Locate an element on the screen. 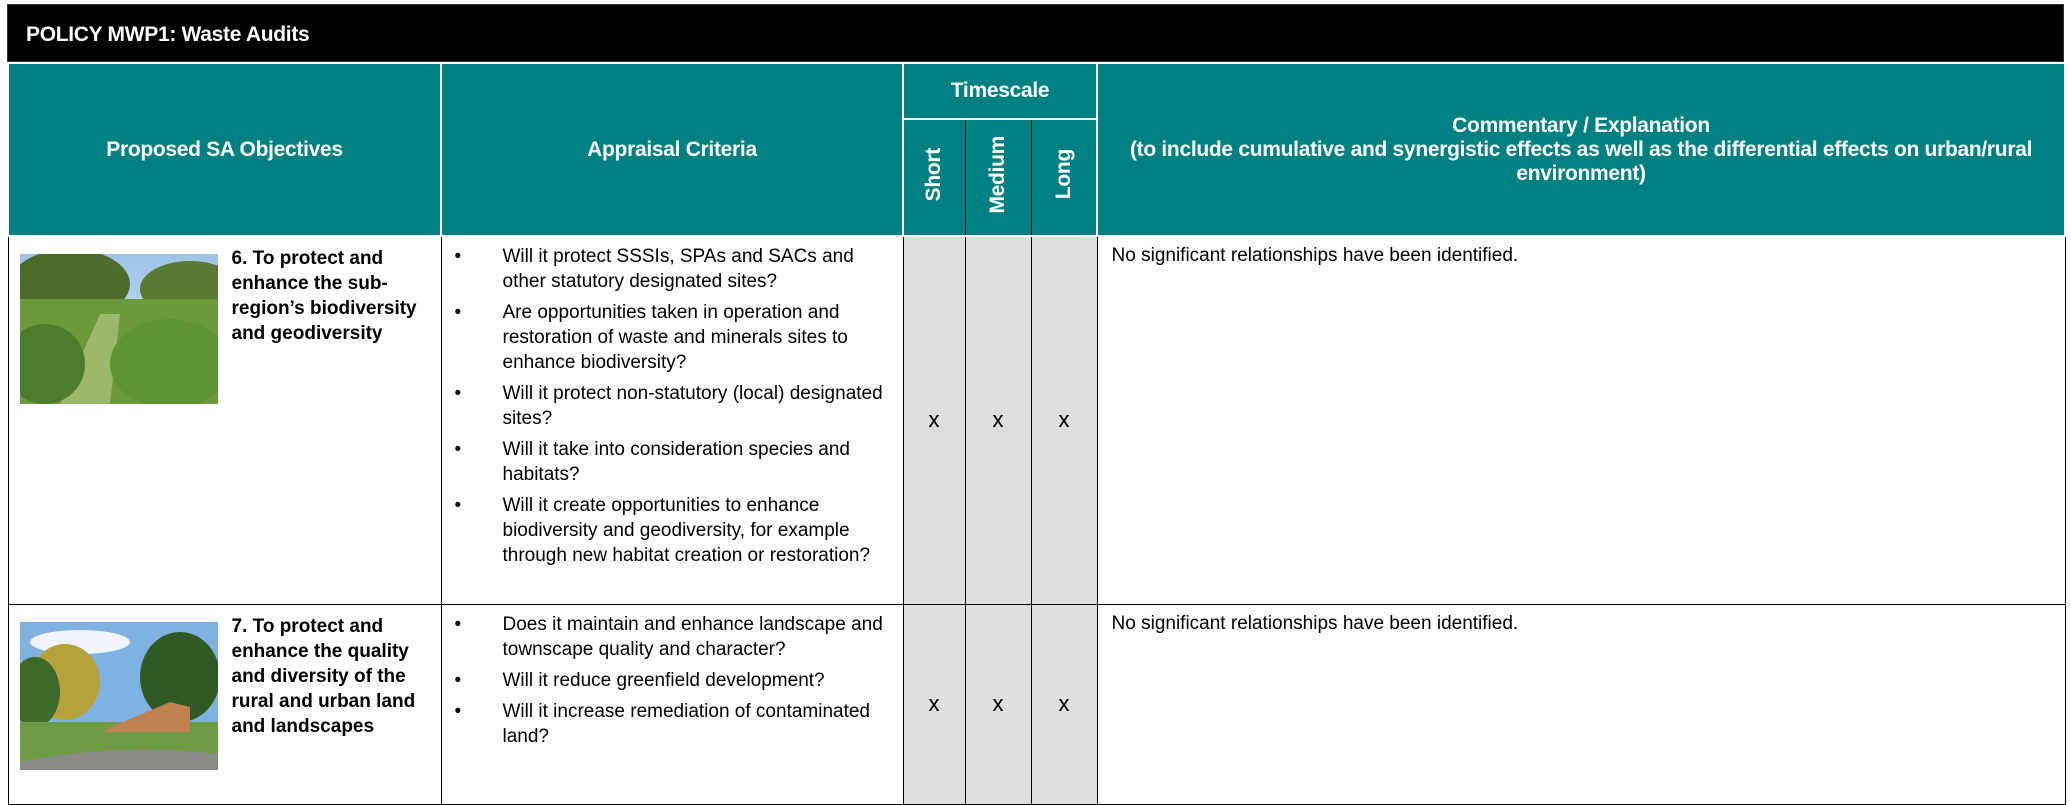 The height and width of the screenshot is (805, 2071). header-cell: Long is located at coordinates (1064, 177).